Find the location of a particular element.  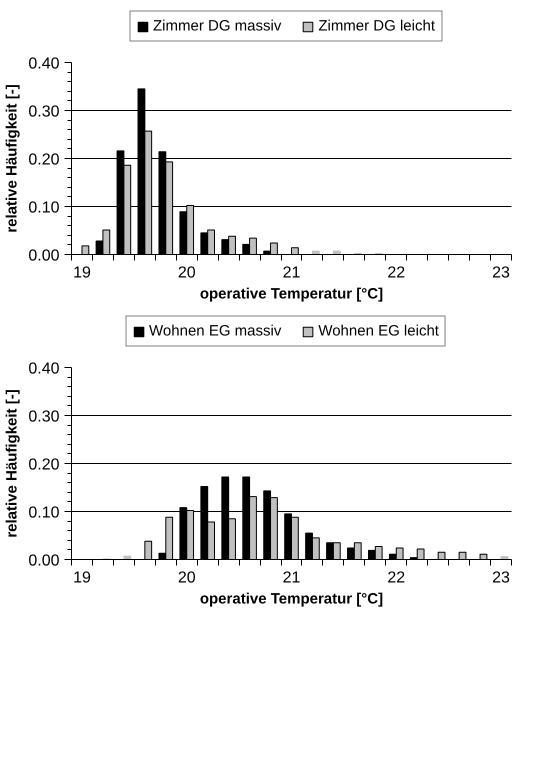

legend-label: Wohnen EG massiv is located at coordinates (215, 331).